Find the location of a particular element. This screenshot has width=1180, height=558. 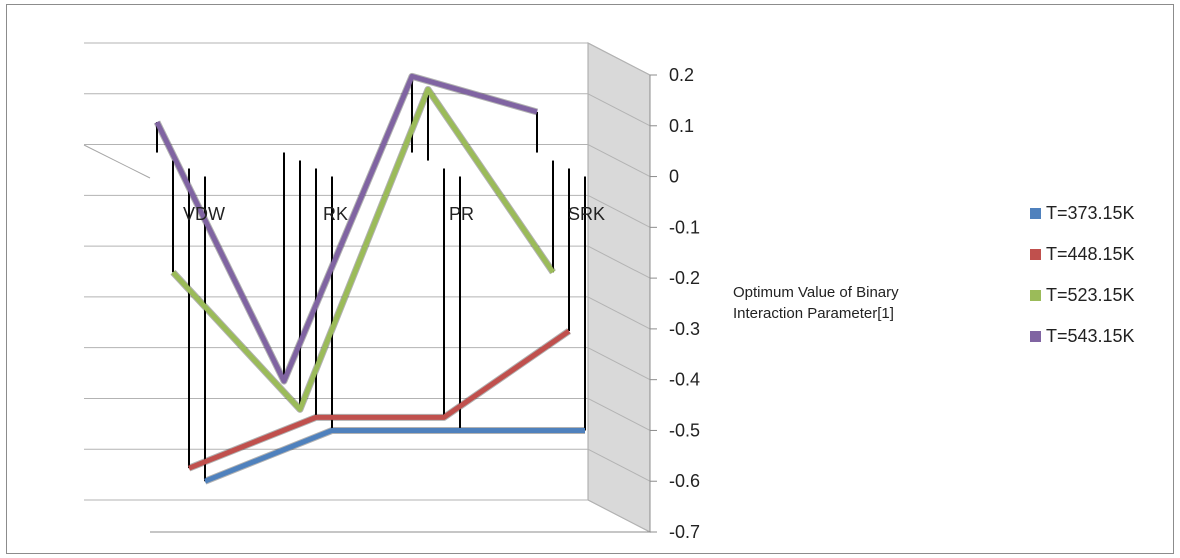

y-tick-label: -0.6 is located at coordinates (684, 481).